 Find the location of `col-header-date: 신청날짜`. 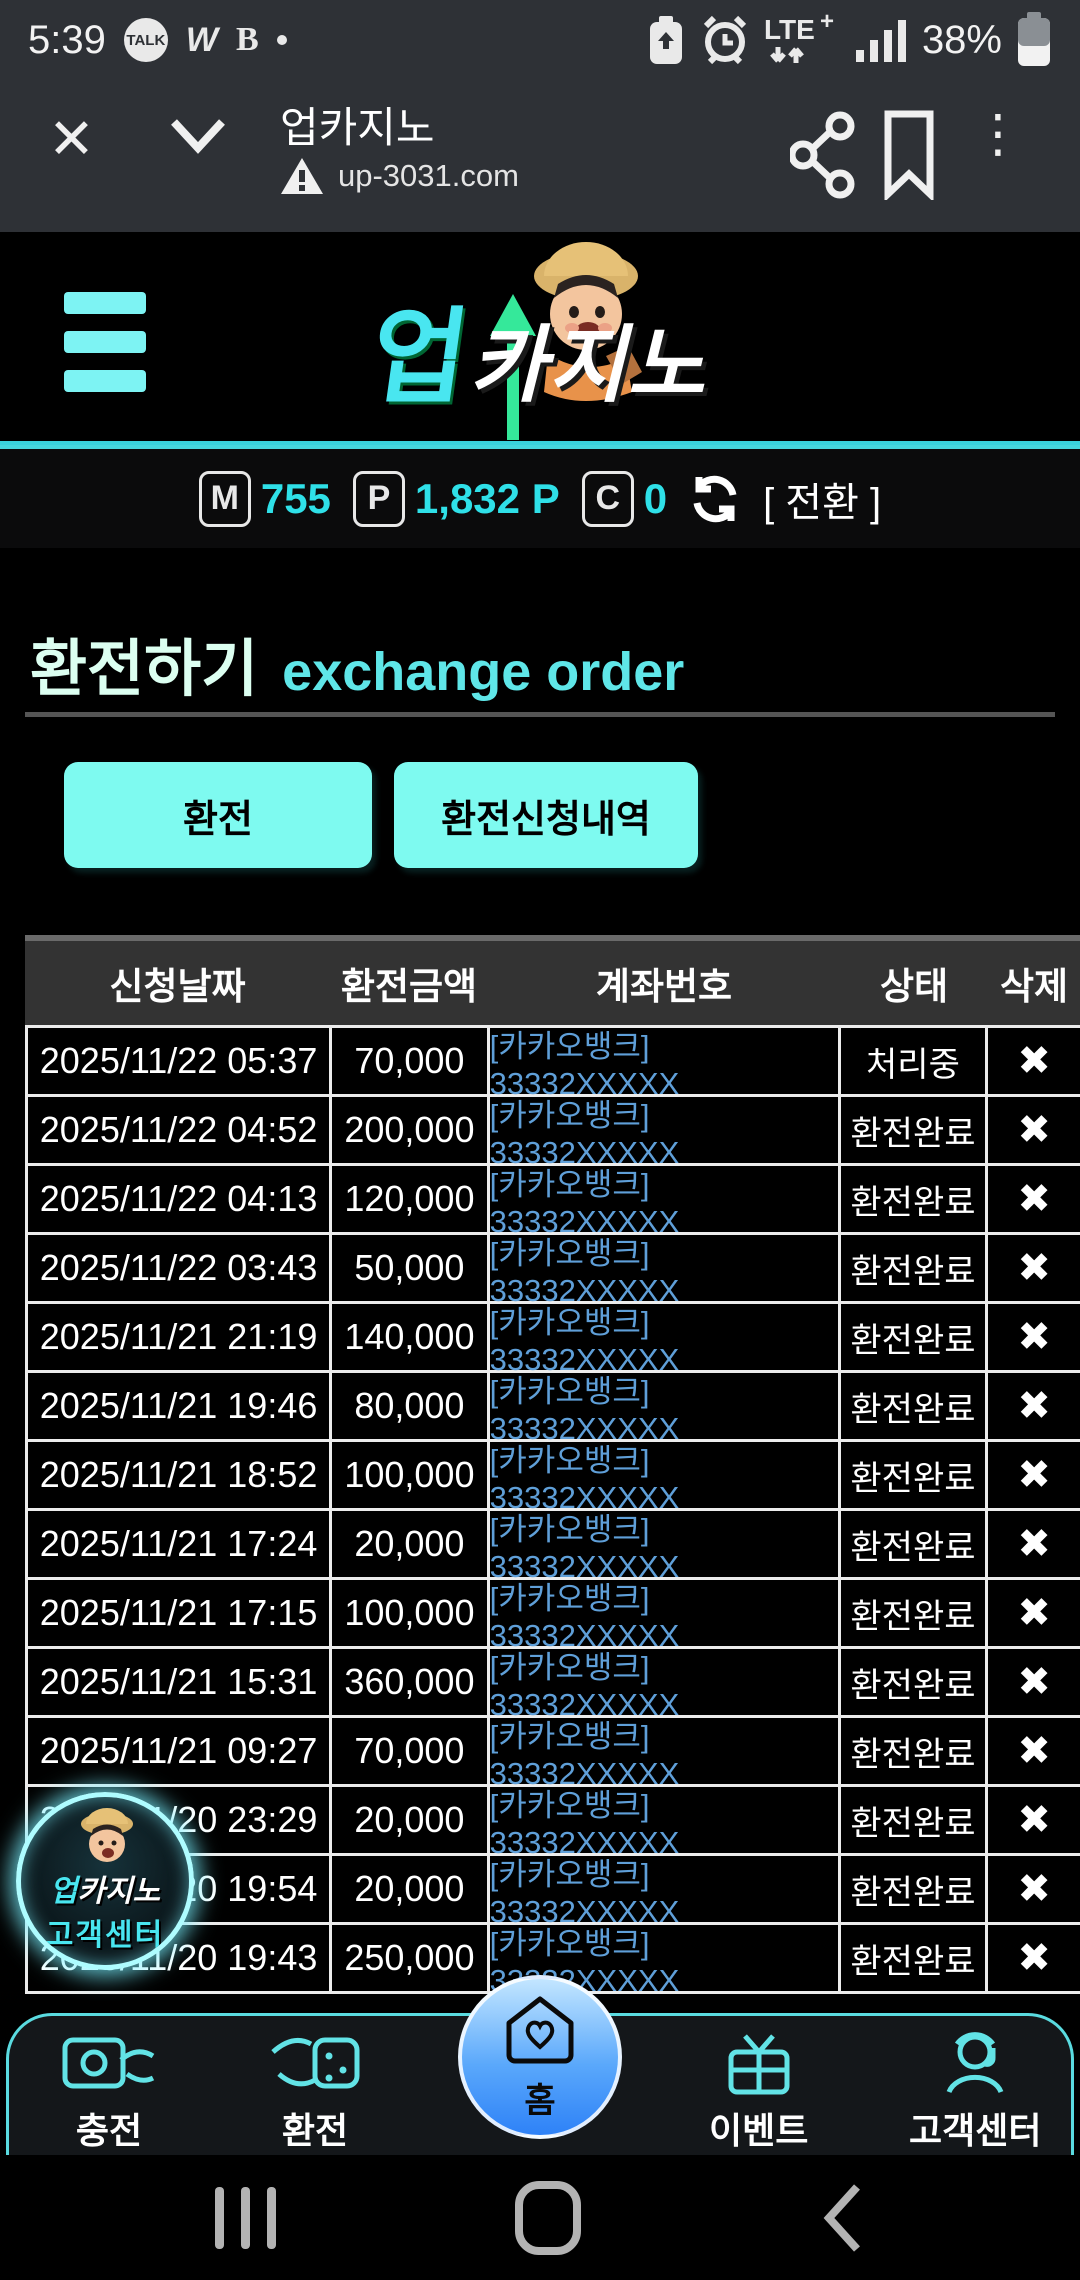

col-header-date: 신청날짜 is located at coordinates (177, 986).